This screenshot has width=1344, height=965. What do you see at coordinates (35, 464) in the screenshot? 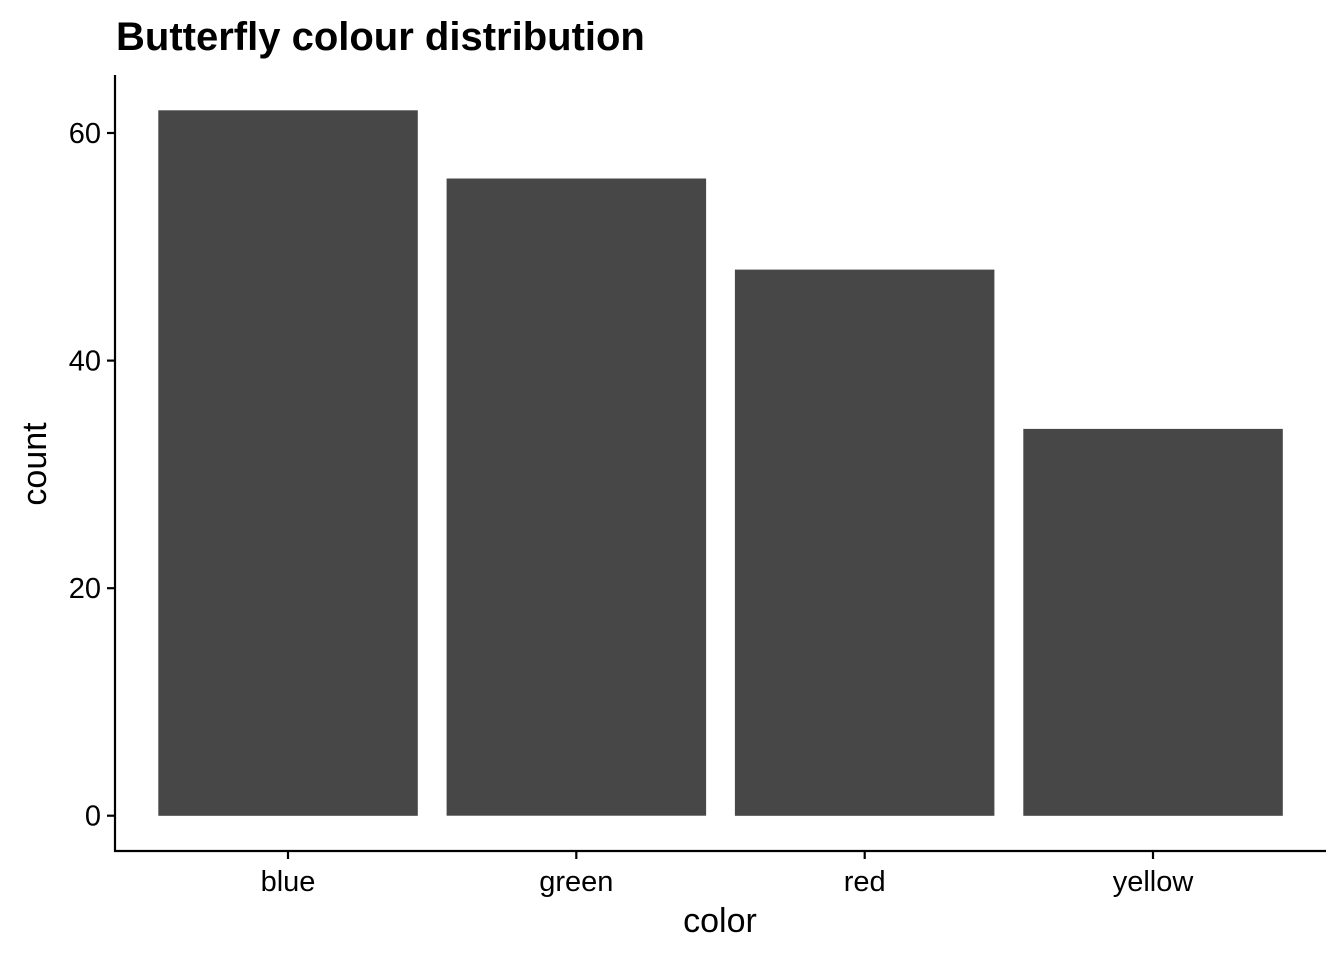
I see `y-axis-title: count` at bounding box center [35, 464].